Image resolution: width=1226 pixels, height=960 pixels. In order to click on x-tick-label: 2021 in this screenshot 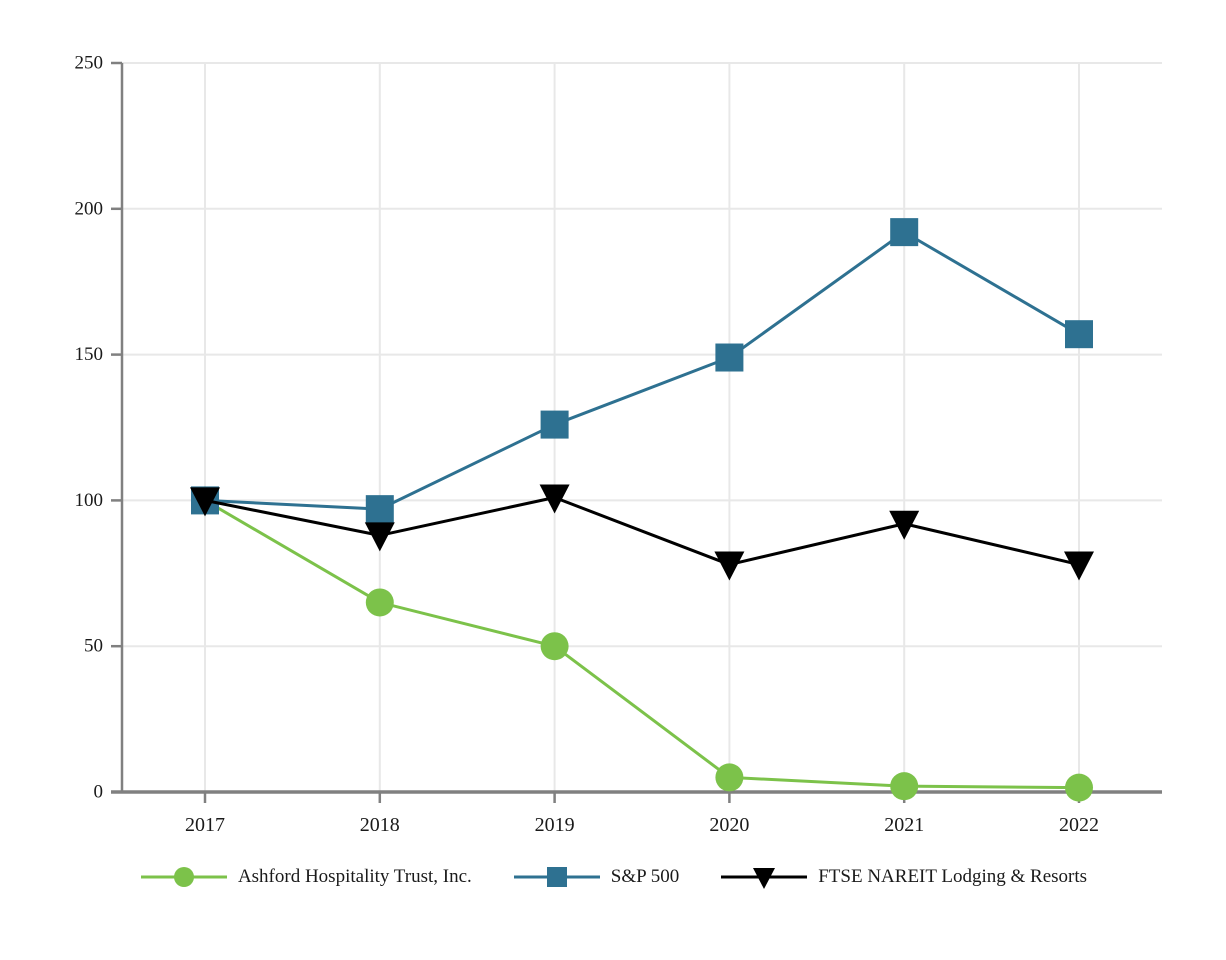, I will do `click(904, 825)`.